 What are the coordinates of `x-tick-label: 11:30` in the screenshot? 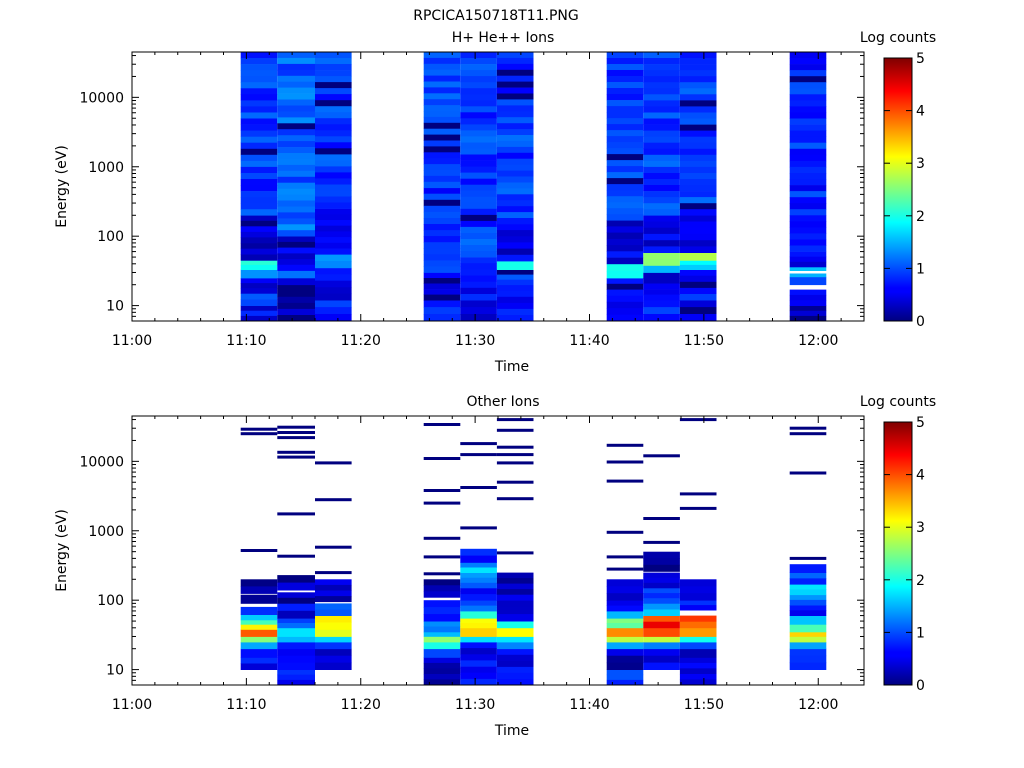 It's located at (475, 341).